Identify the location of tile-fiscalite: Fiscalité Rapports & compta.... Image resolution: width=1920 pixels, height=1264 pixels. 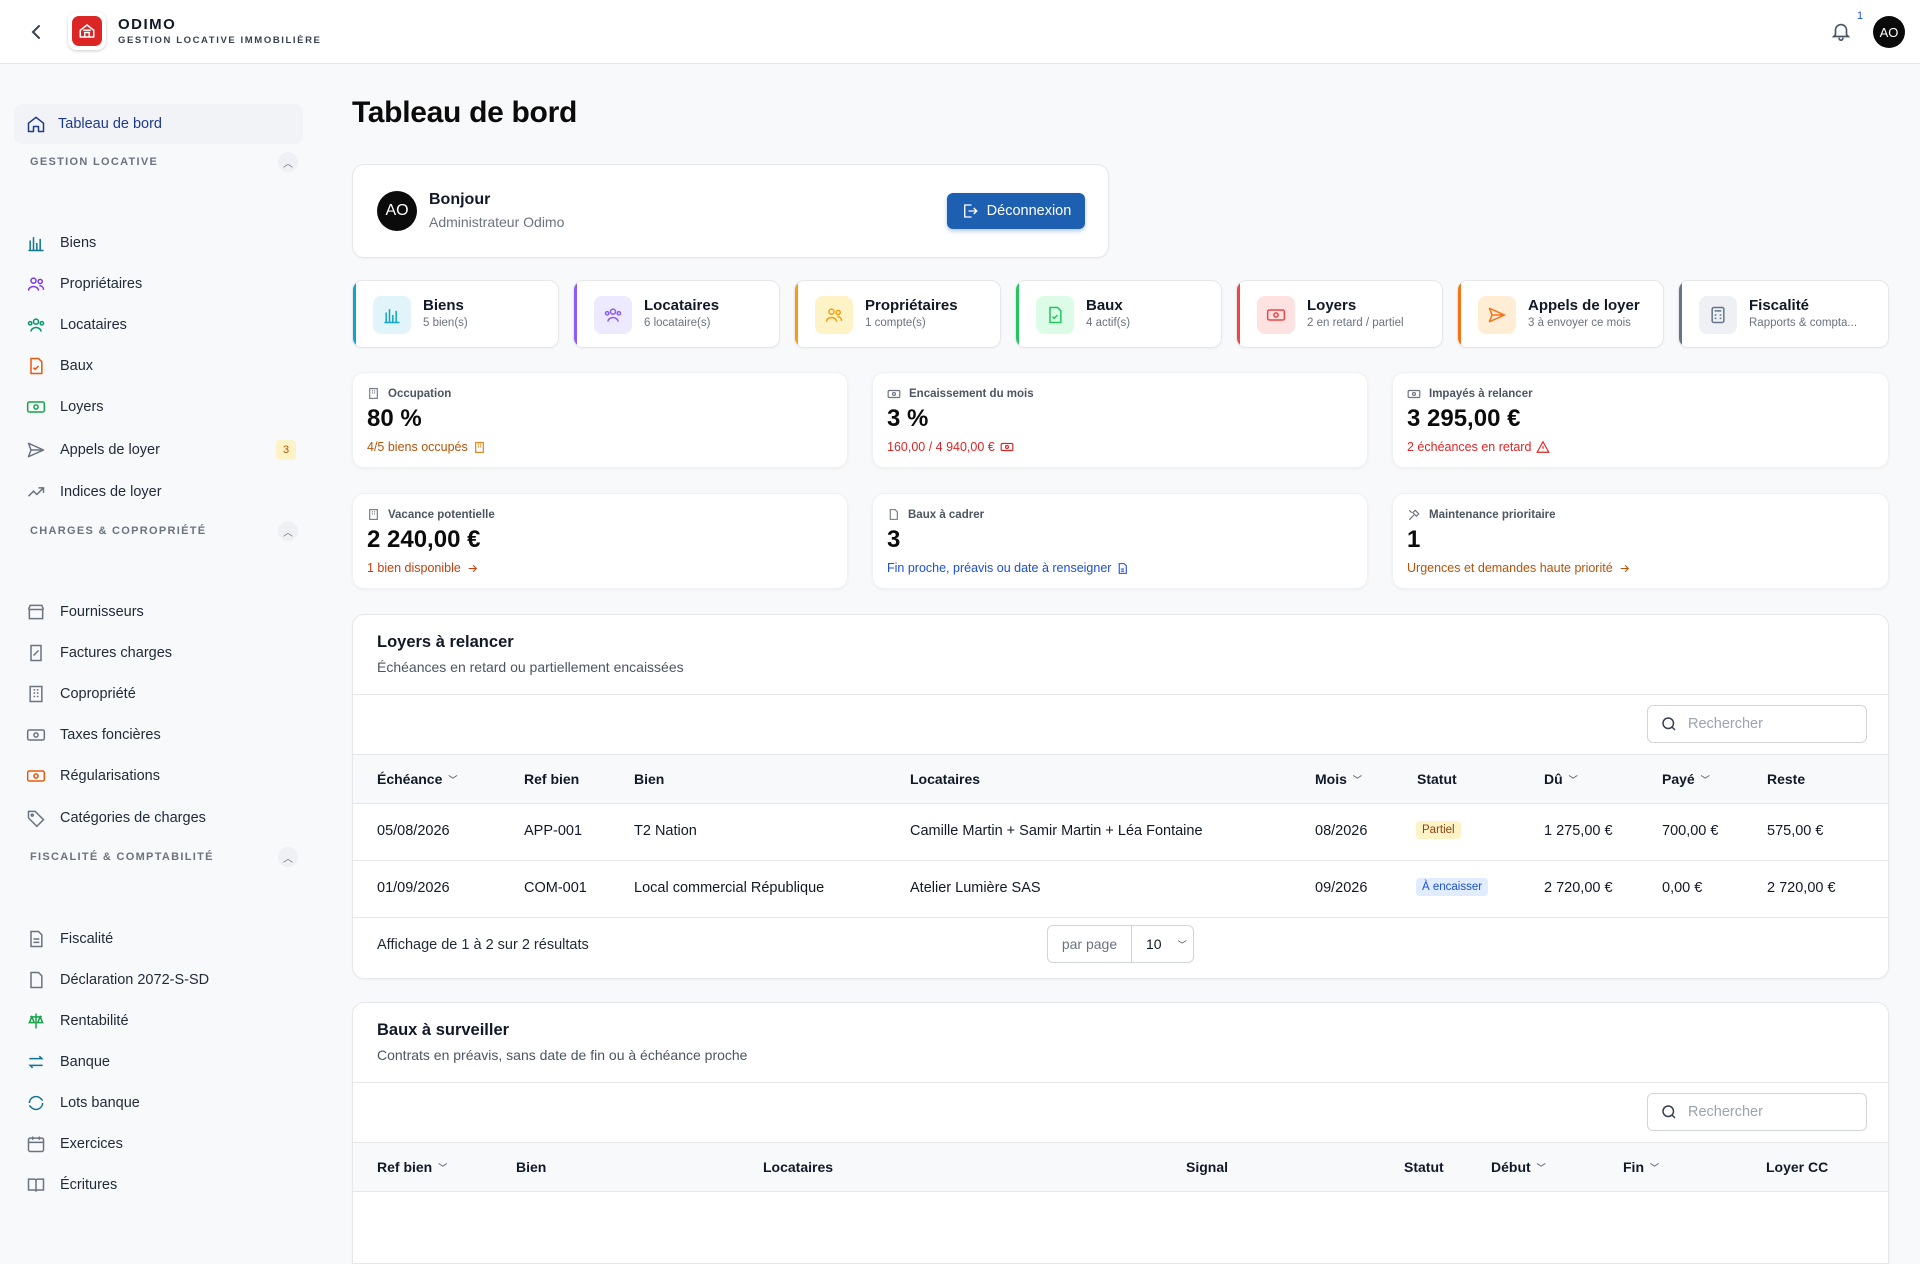
(1783, 314).